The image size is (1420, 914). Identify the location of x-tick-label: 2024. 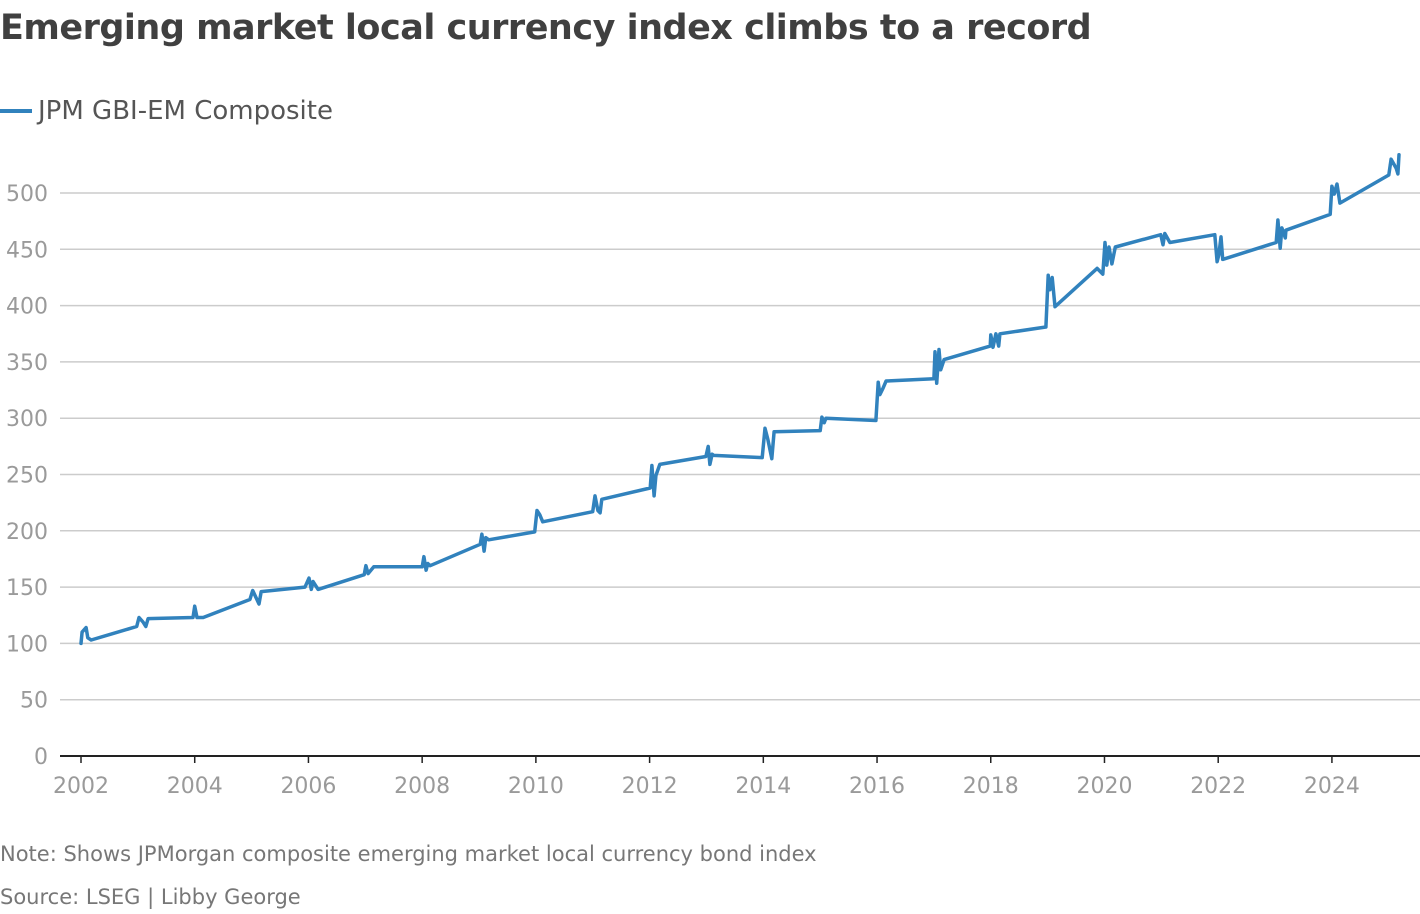
(1332, 786).